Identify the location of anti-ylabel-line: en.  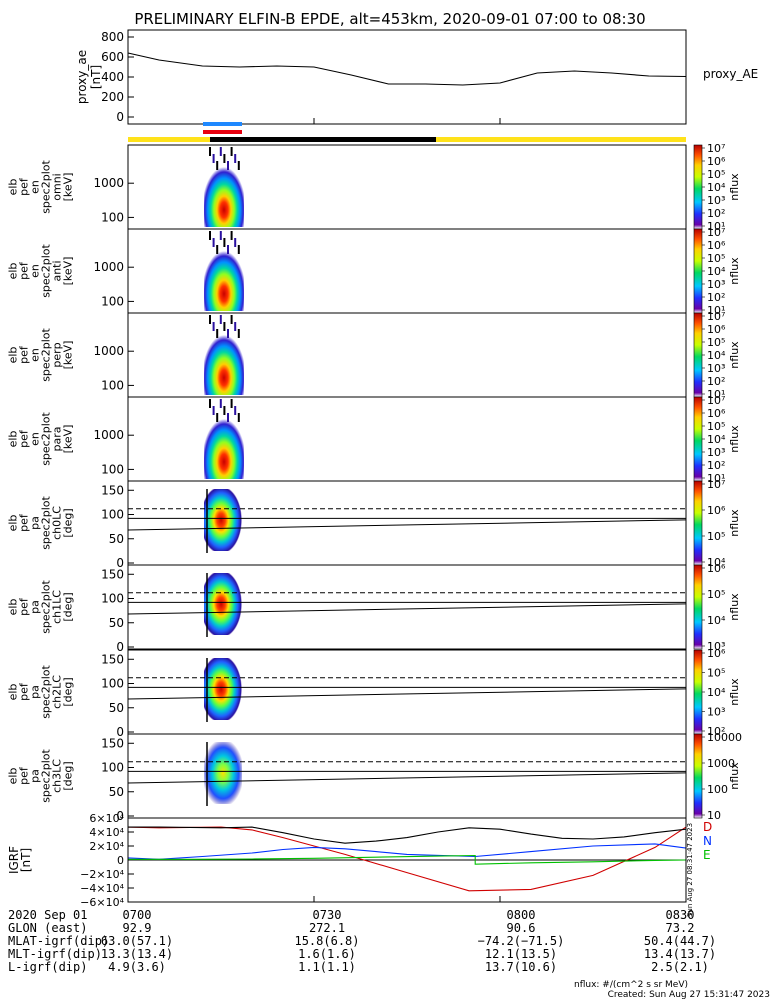
(35, 271).